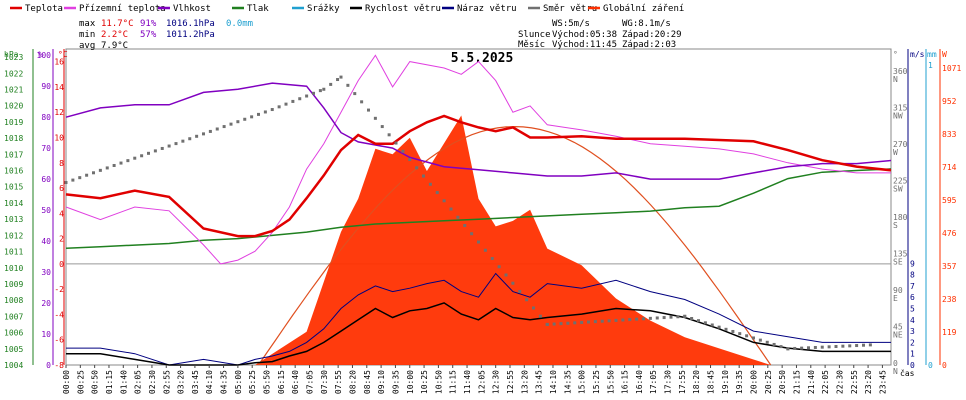  What do you see at coordinates (898, 290) in the screenshot?
I see `deg-tick: 90` at bounding box center [898, 290].